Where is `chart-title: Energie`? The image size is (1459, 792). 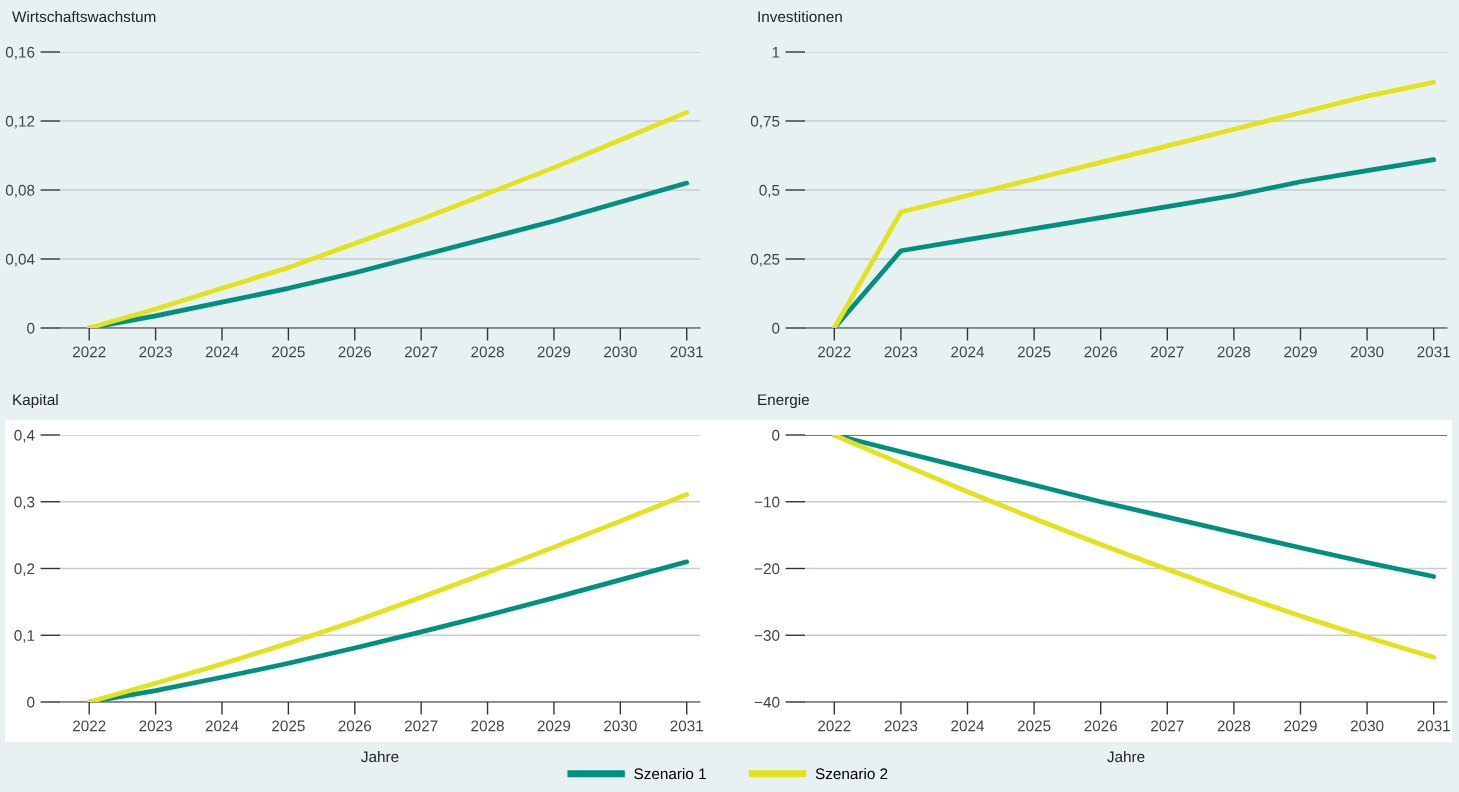 chart-title: Energie is located at coordinates (783, 401).